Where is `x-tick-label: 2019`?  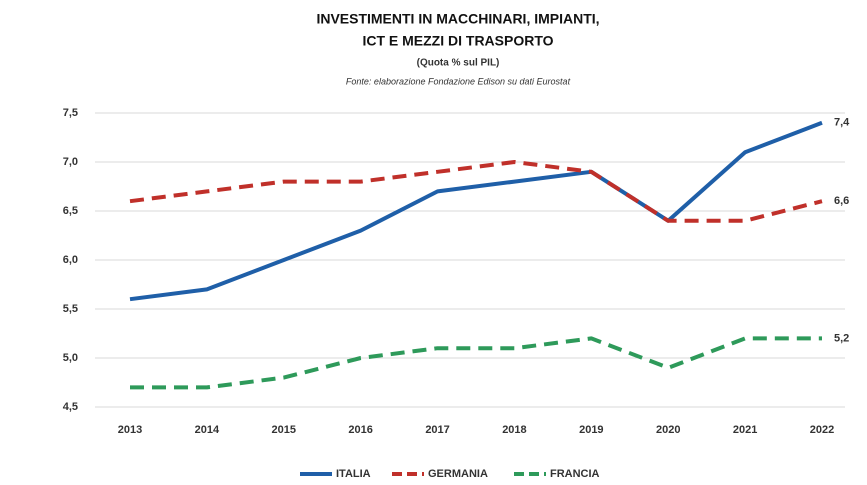 x-tick-label: 2019 is located at coordinates (591, 430).